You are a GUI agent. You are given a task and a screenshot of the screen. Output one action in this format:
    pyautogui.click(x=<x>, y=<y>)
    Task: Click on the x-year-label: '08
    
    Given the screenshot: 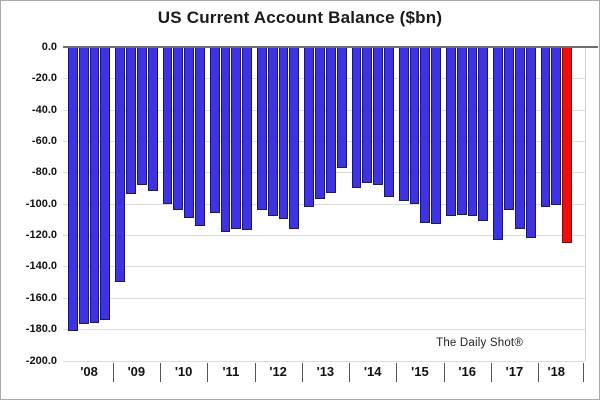 What is the action you would take?
    pyautogui.click(x=89, y=371)
    